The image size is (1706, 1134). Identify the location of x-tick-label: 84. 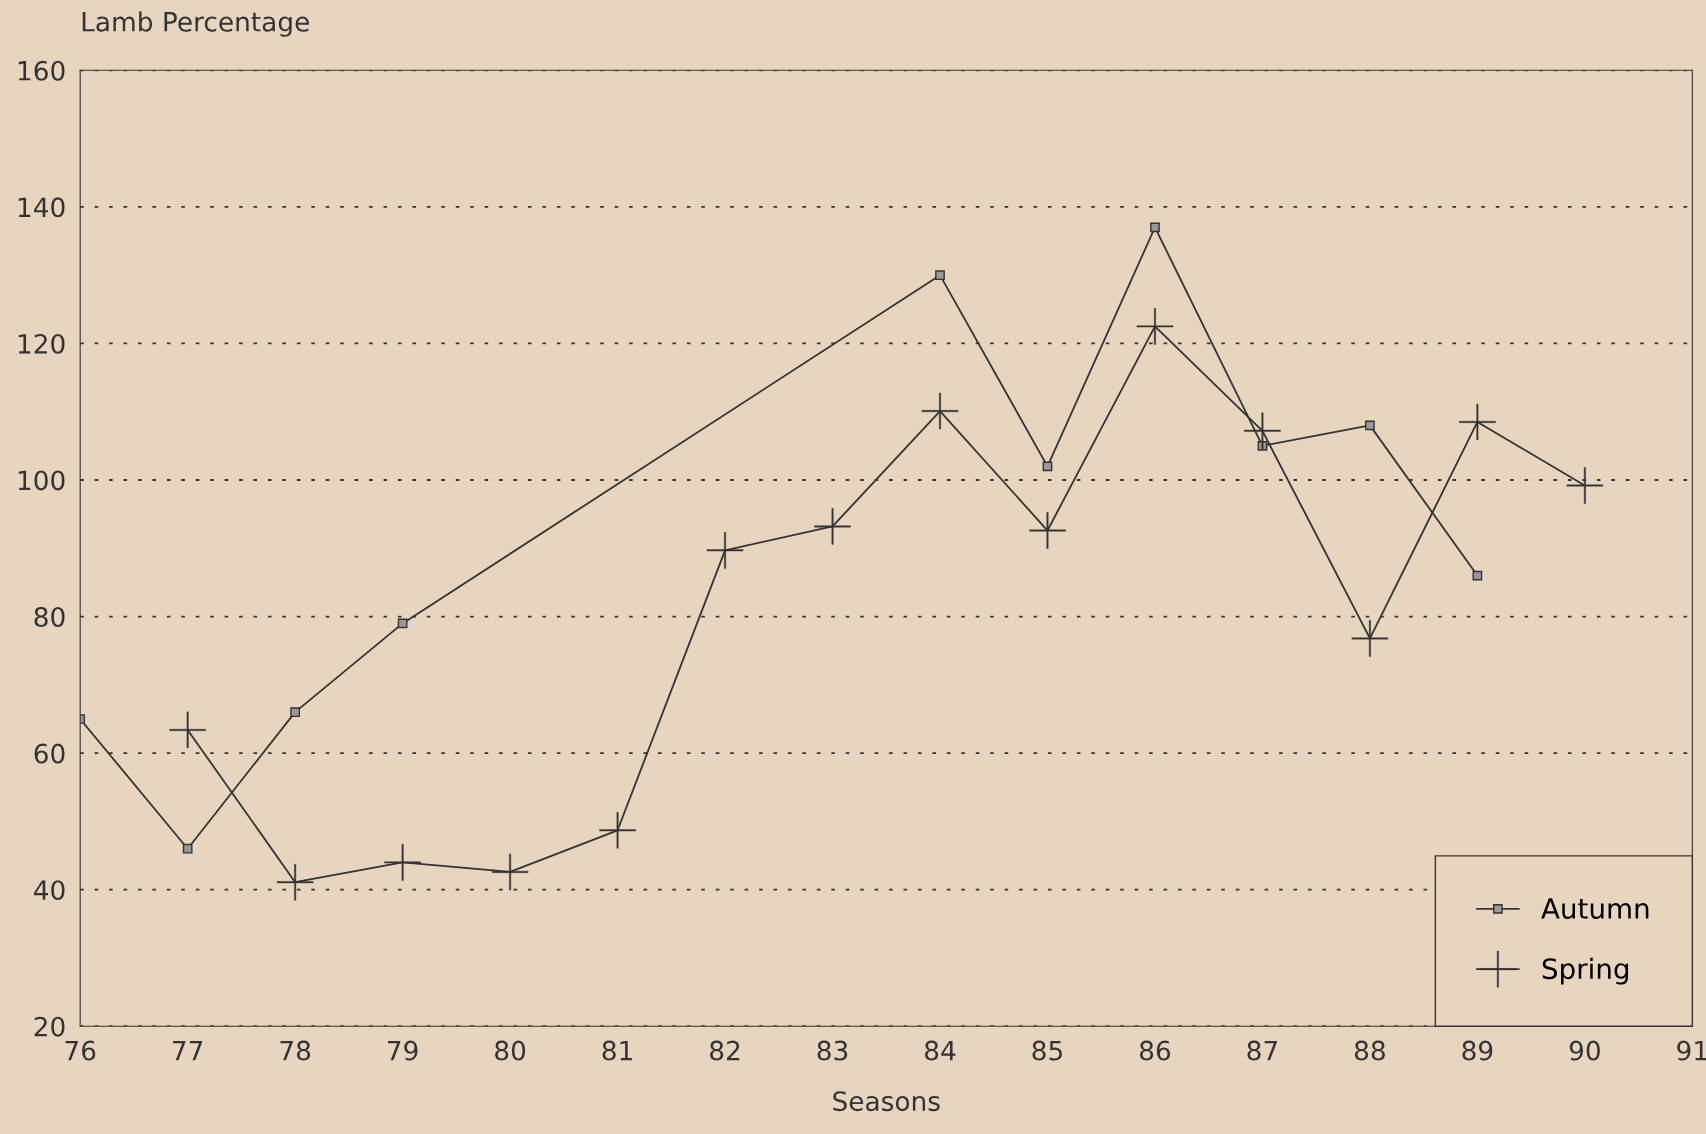
(940, 1050).